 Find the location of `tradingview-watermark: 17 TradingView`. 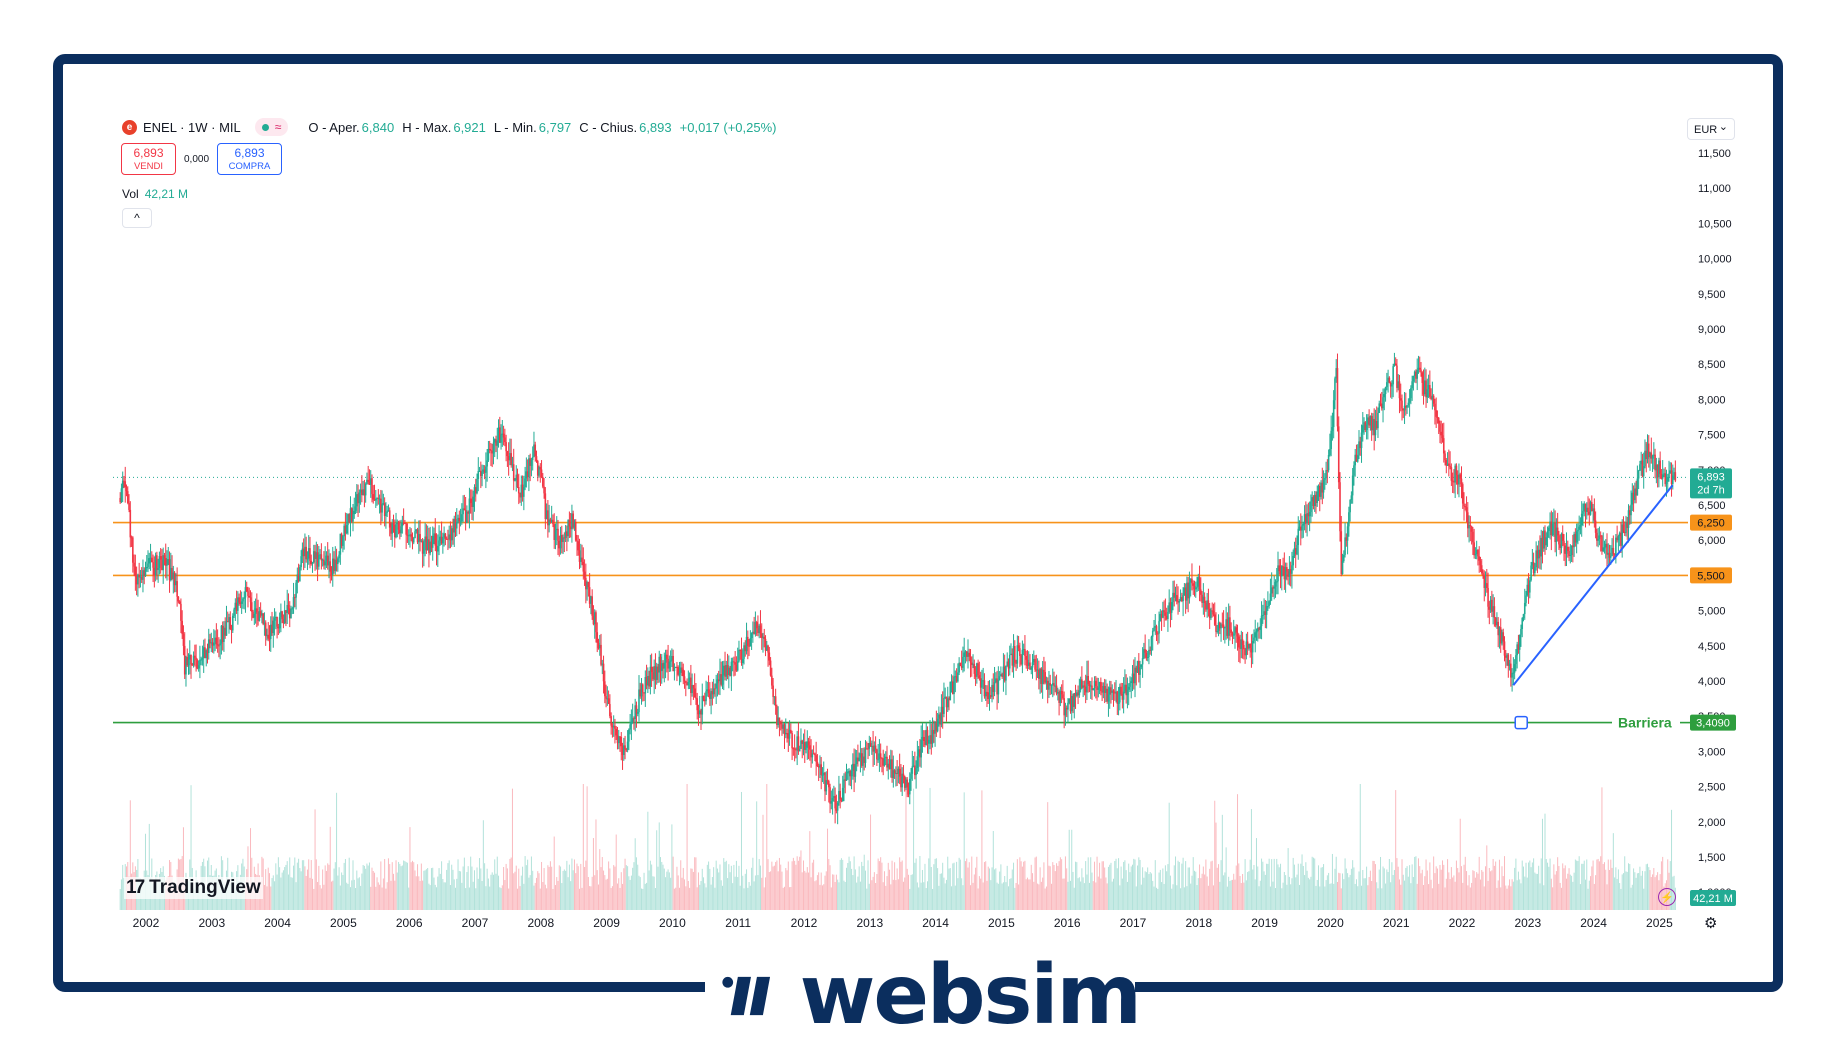

tradingview-watermark: 17 TradingView is located at coordinates (193, 888).